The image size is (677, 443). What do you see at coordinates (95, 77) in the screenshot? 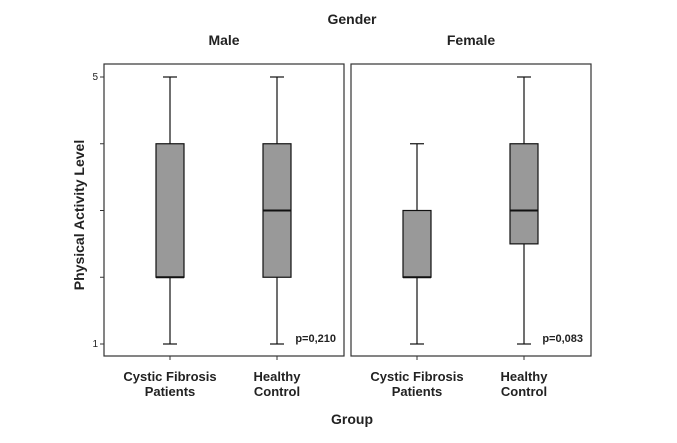
I see `y-tick-label: 5` at bounding box center [95, 77].